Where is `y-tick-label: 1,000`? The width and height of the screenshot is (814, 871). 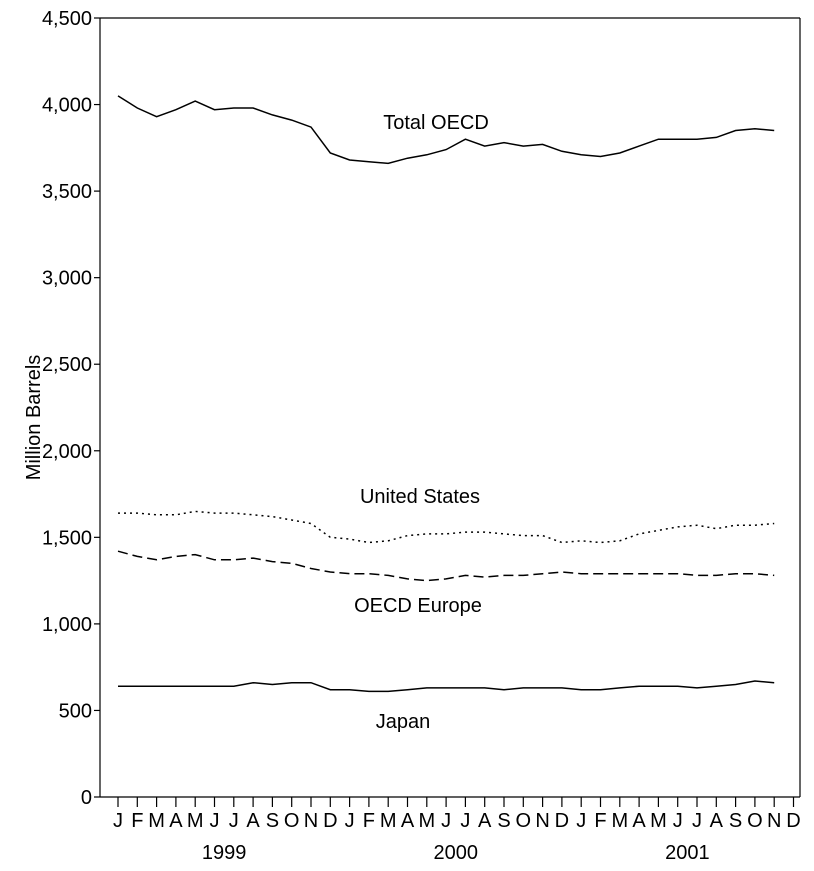 y-tick-label: 1,000 is located at coordinates (67, 625).